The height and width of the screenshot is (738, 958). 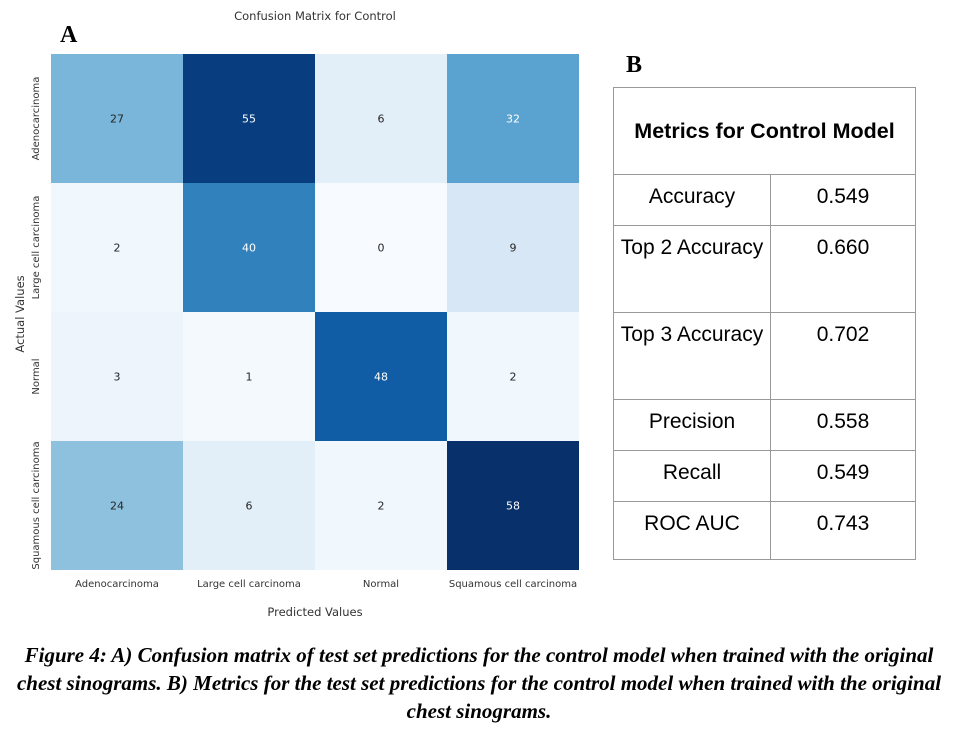 I want to click on metric-name: Top 2 Accuracy, so click(x=692, y=269).